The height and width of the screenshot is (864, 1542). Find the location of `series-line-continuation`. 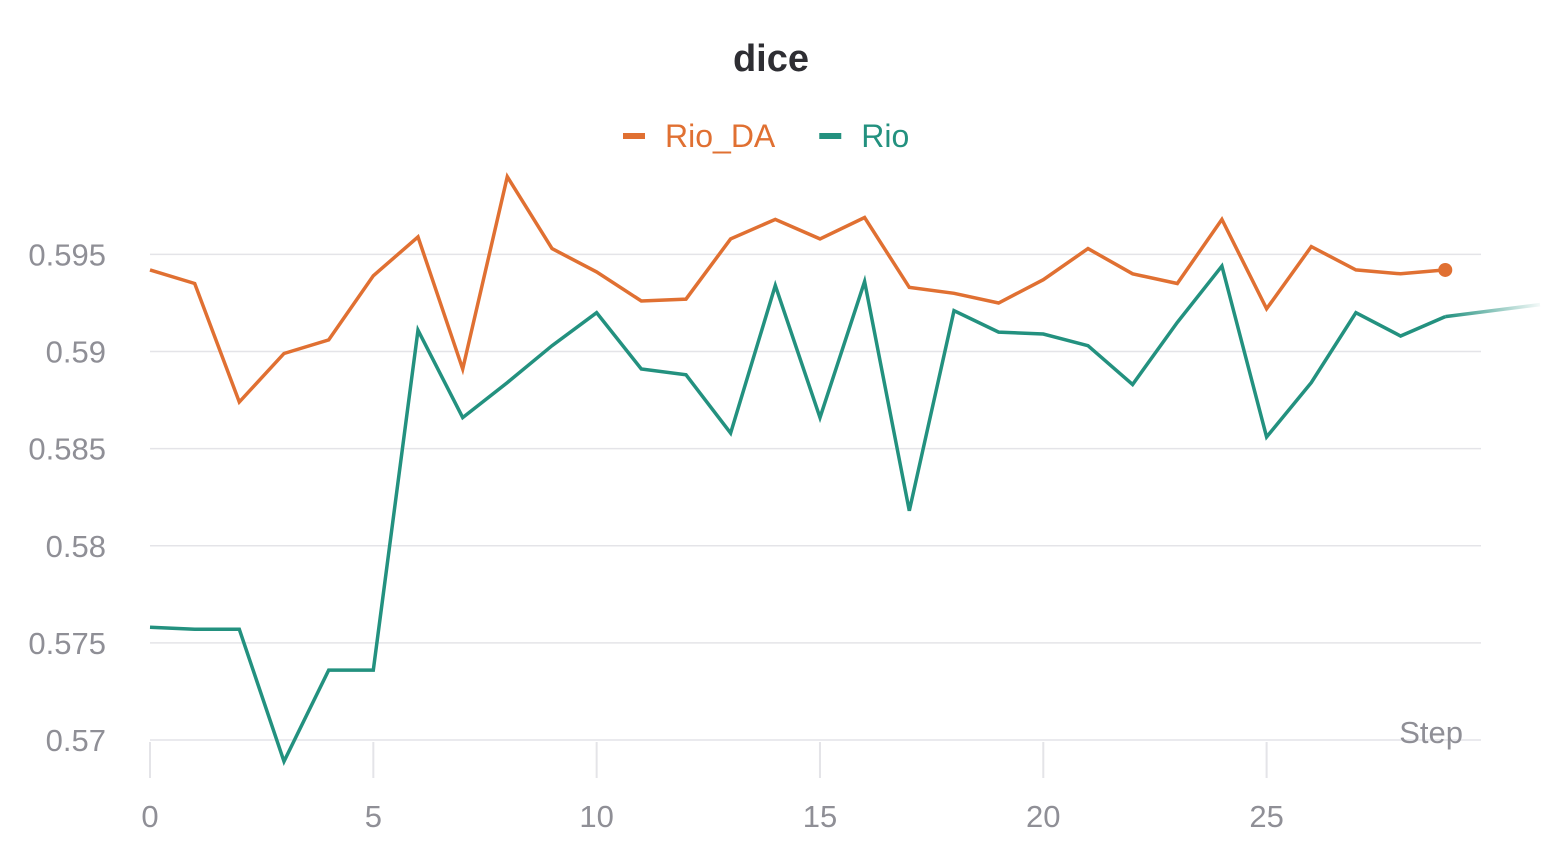

series-line-continuation is located at coordinates (1493, 310).